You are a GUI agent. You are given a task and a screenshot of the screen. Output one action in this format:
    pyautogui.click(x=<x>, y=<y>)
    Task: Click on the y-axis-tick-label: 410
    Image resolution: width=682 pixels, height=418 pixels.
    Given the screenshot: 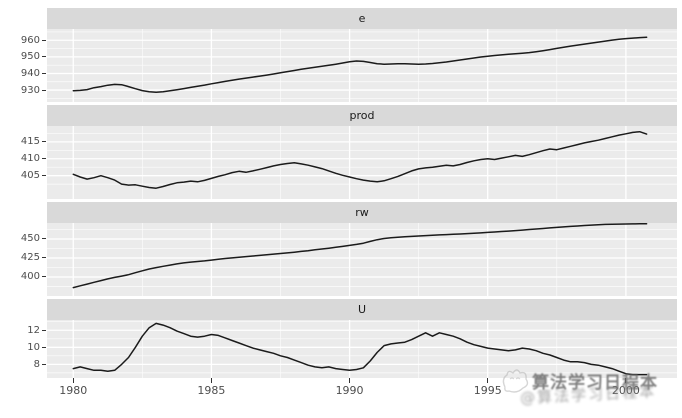 What is the action you would take?
    pyautogui.click(x=30, y=159)
    